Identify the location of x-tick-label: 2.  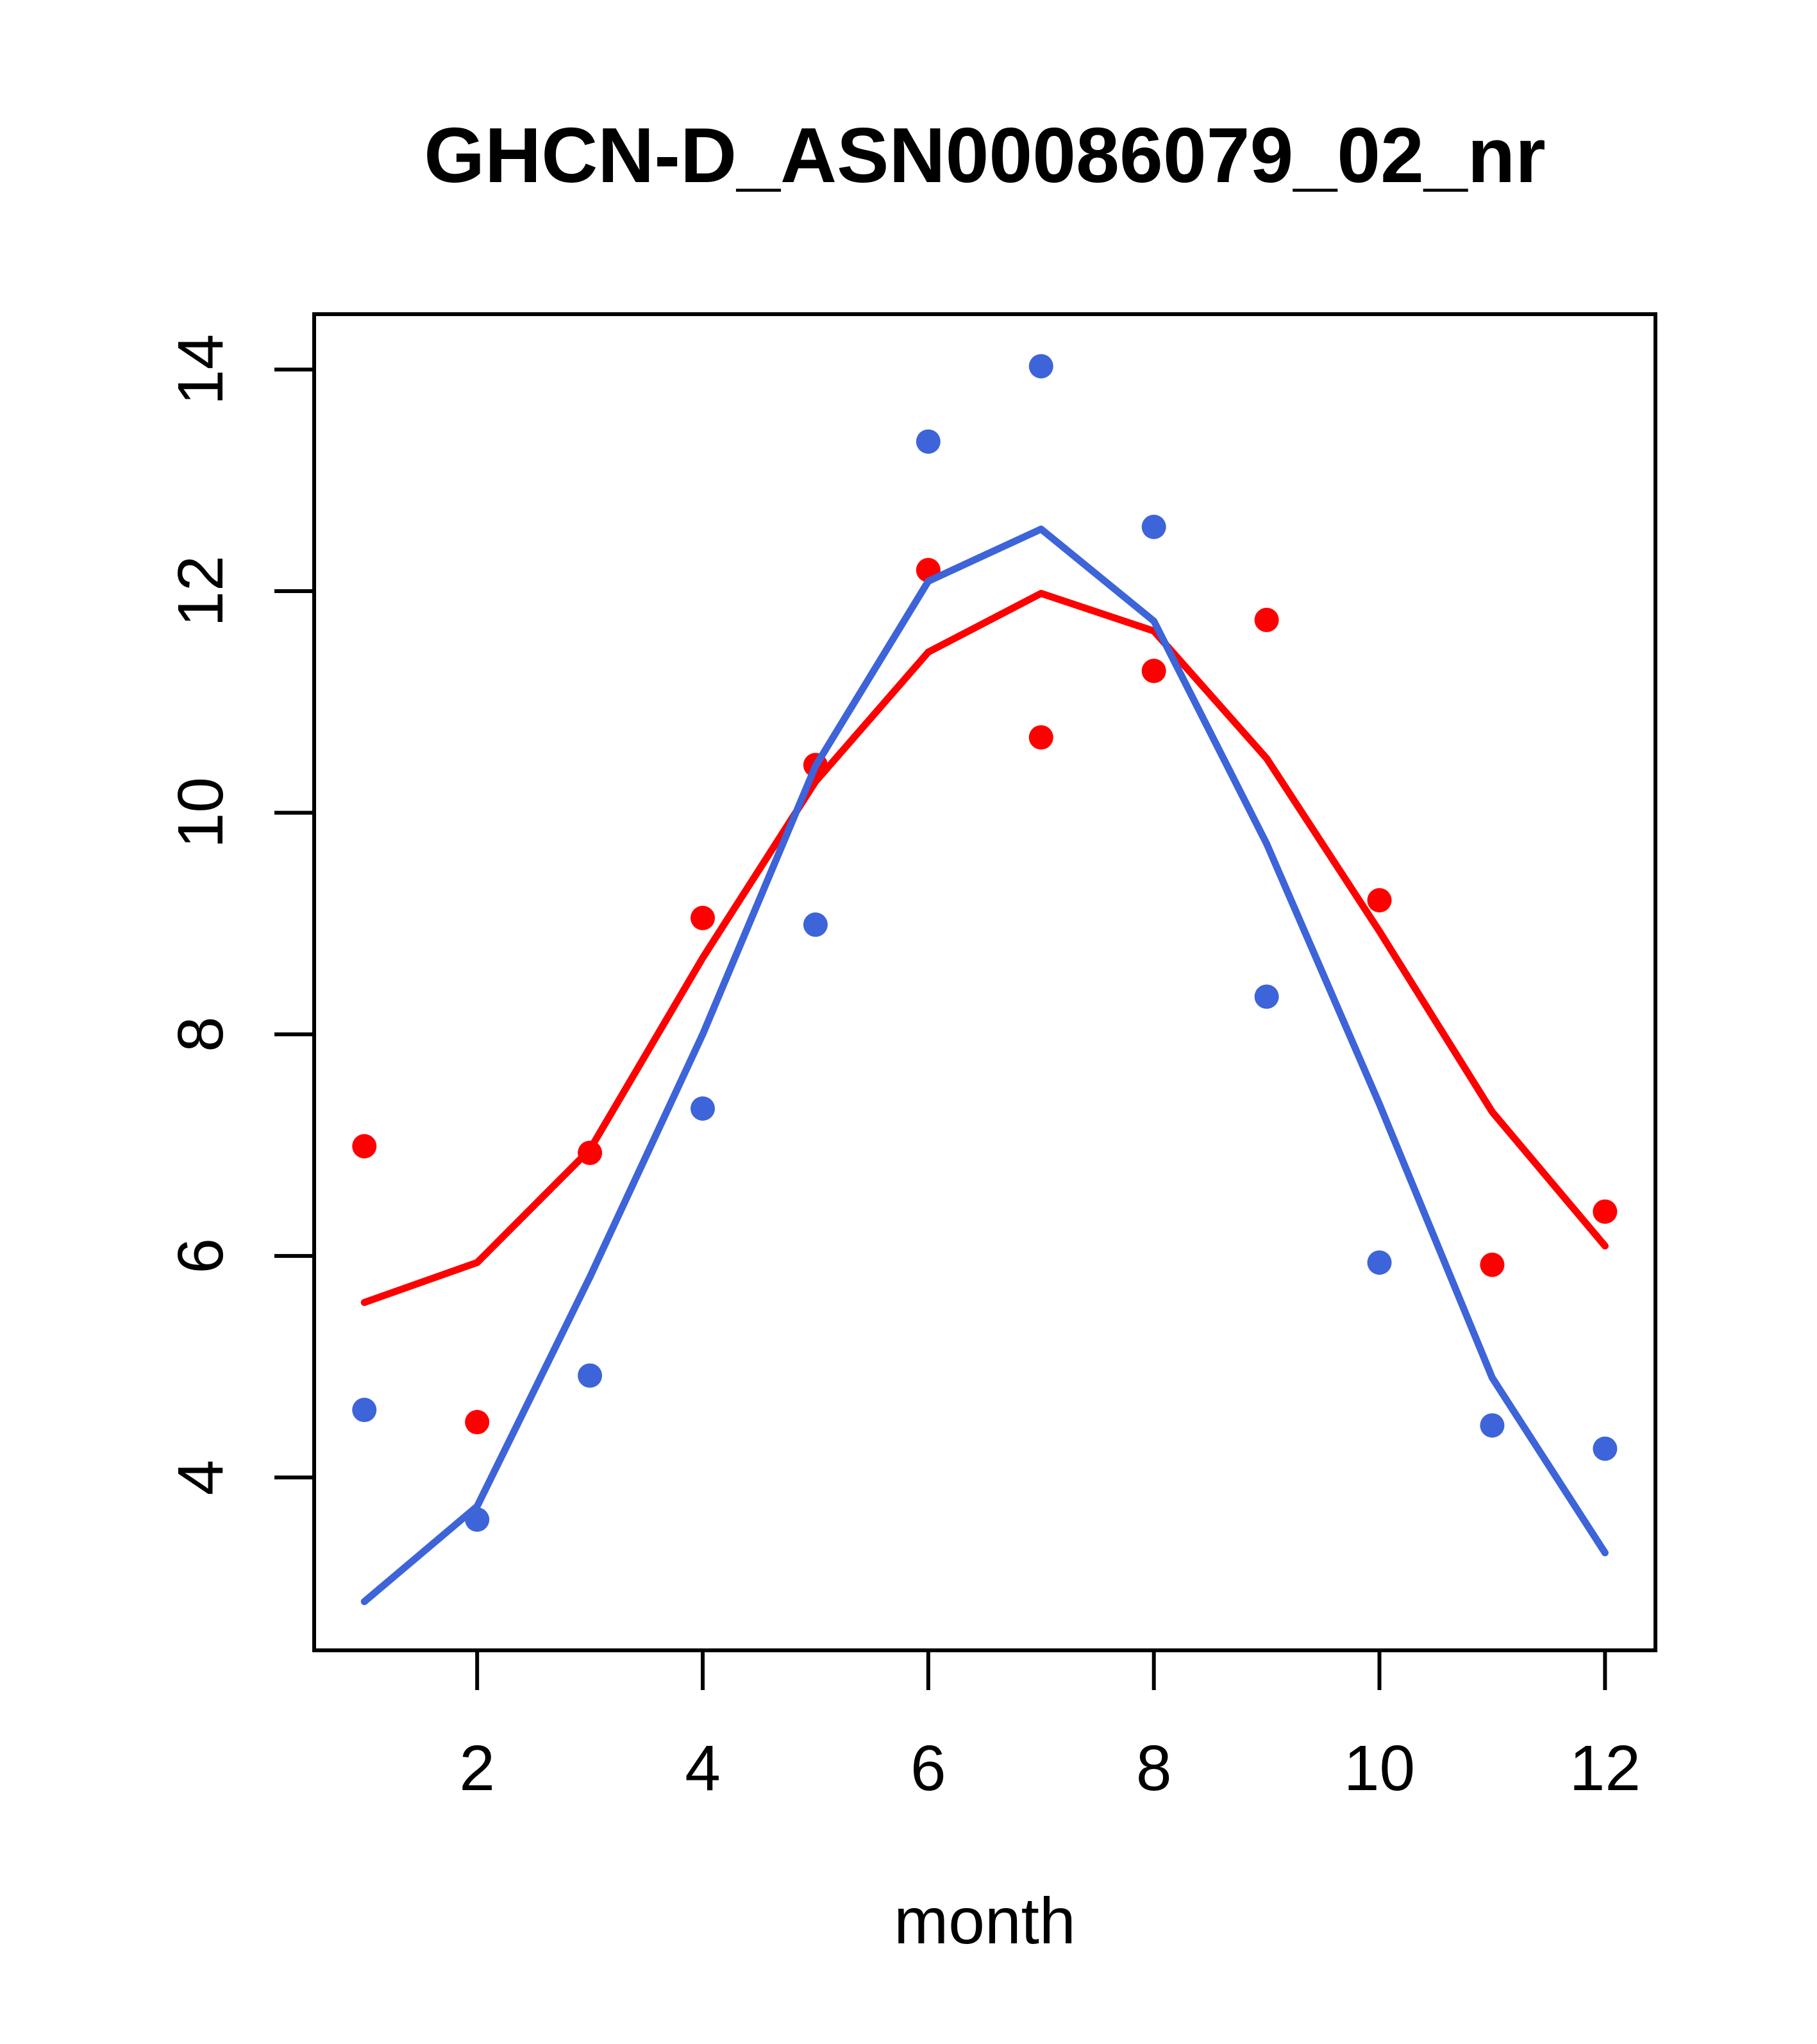
(477, 1768).